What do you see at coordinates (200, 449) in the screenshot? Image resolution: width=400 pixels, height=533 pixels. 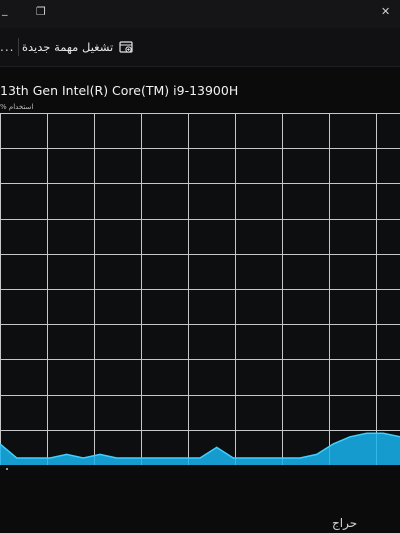 I see `utilization-area` at bounding box center [200, 449].